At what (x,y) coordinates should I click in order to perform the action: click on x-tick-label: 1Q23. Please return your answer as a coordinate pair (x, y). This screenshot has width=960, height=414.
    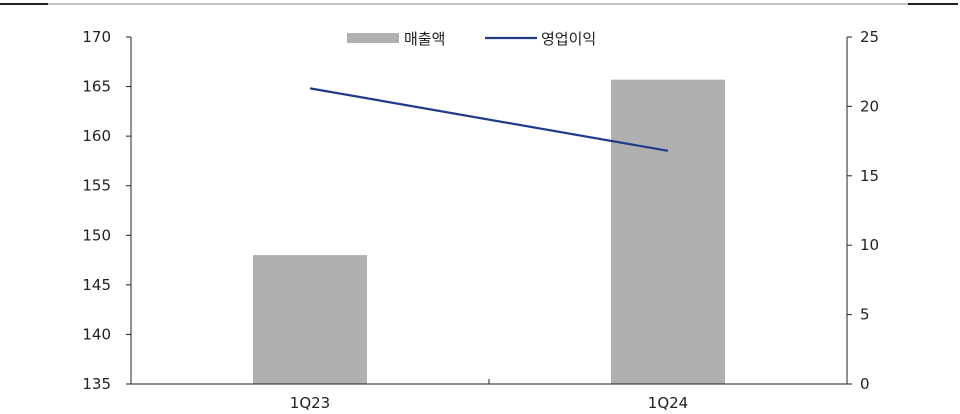
    Looking at the image, I should click on (310, 403).